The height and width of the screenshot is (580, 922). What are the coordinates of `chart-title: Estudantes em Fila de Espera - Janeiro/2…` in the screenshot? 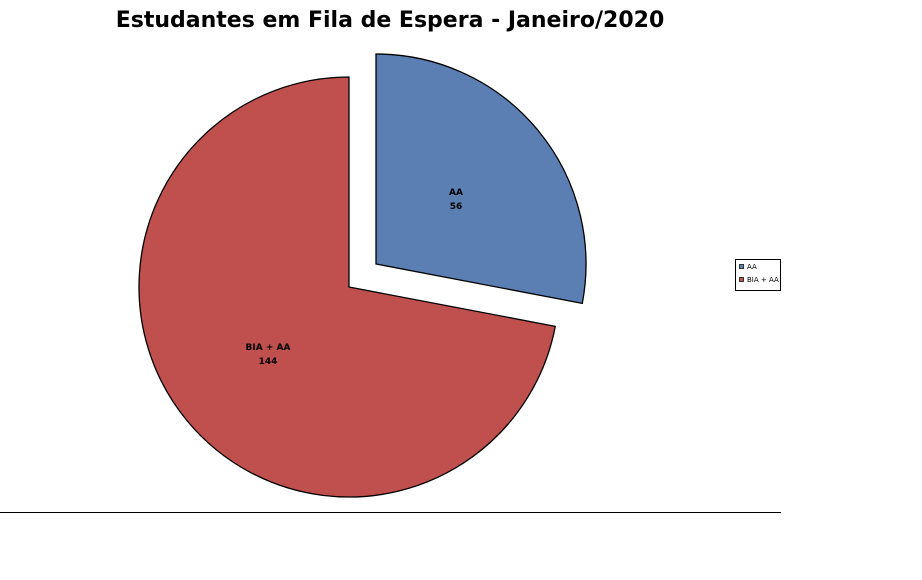 It's located at (390, 20).